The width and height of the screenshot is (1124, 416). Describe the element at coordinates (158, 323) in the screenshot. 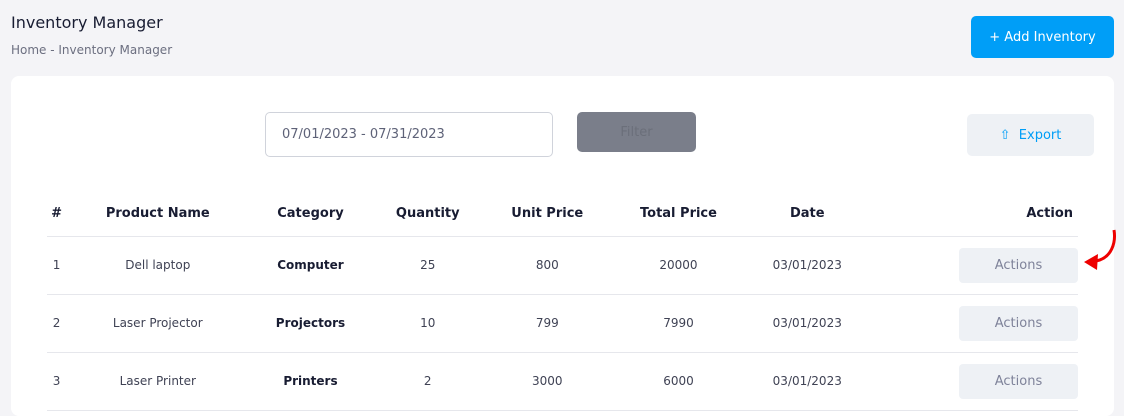

I see `cell-product-name: Laser Projector` at that location.